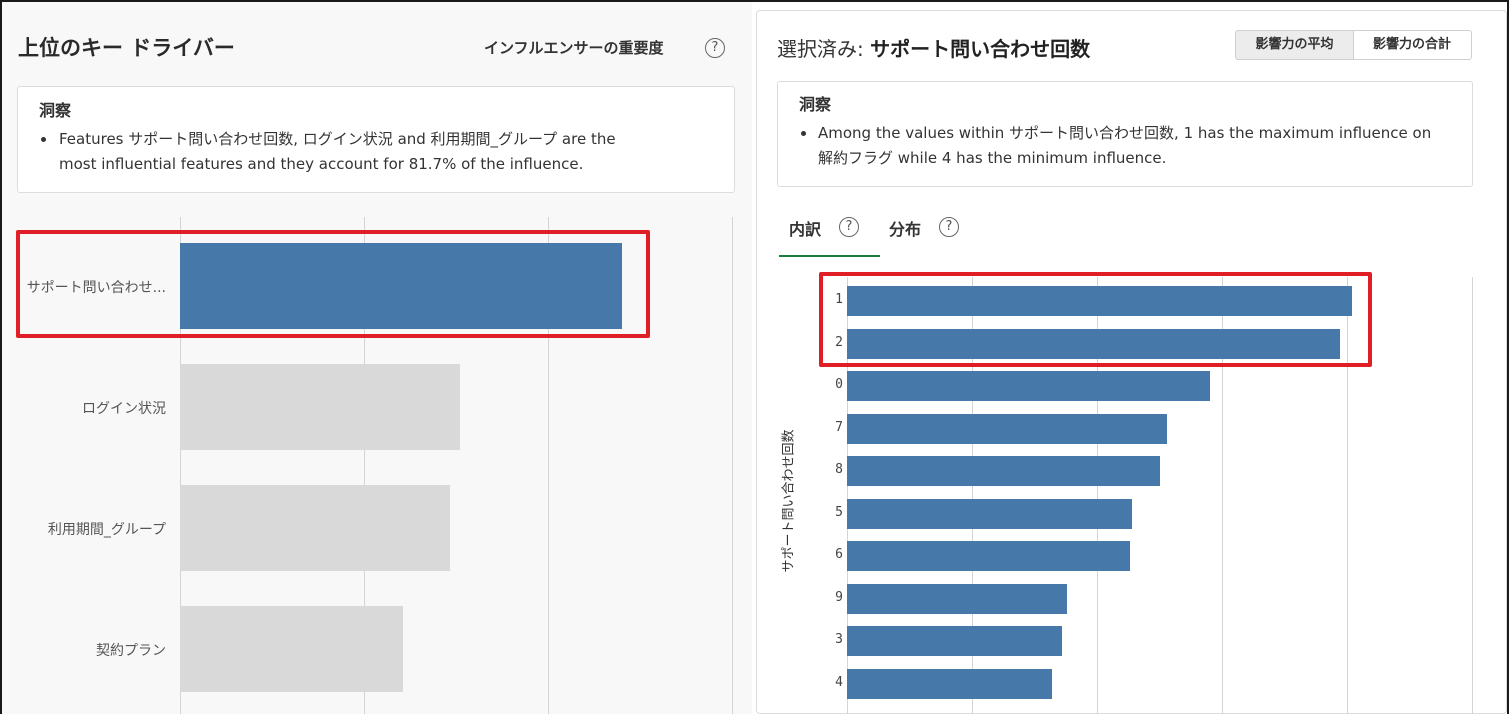  I want to click on value-label: 2, so click(839, 342).